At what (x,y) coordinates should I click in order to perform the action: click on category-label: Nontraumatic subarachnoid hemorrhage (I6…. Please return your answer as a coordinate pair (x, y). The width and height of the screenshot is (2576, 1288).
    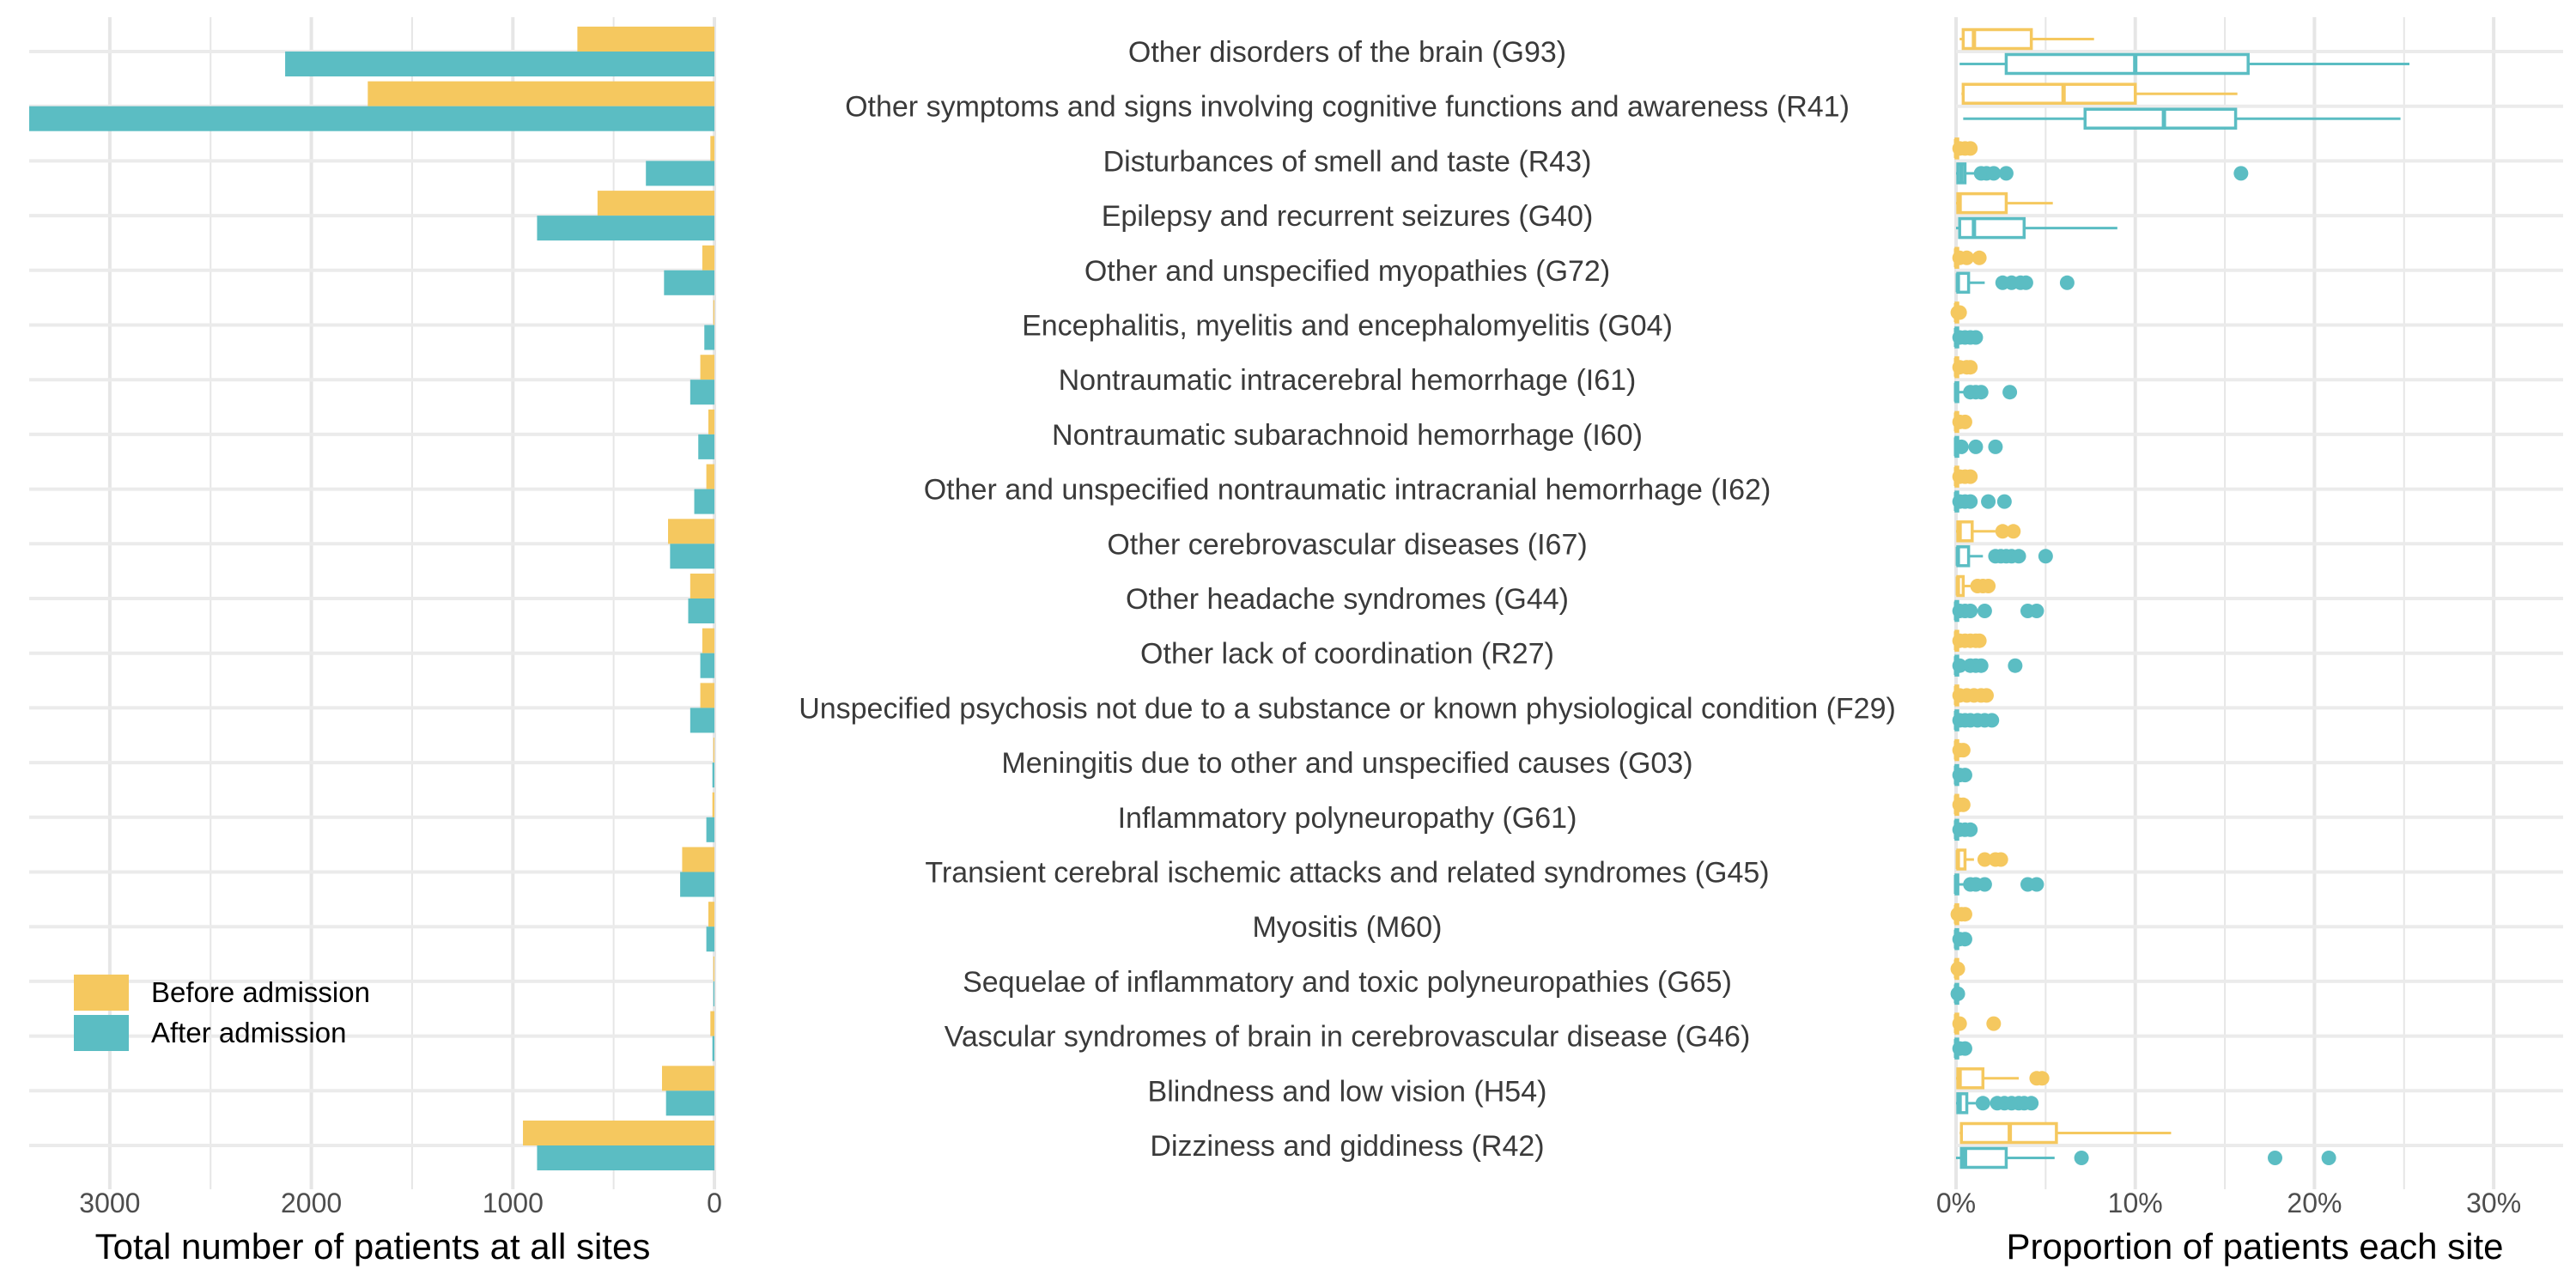
    Looking at the image, I should click on (1347, 435).